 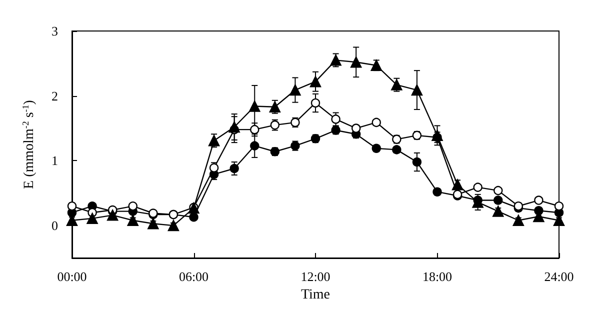 What do you see at coordinates (28, 144) in the screenshot?
I see `y-axis-title: E (mmolm-2 s-1)` at bounding box center [28, 144].